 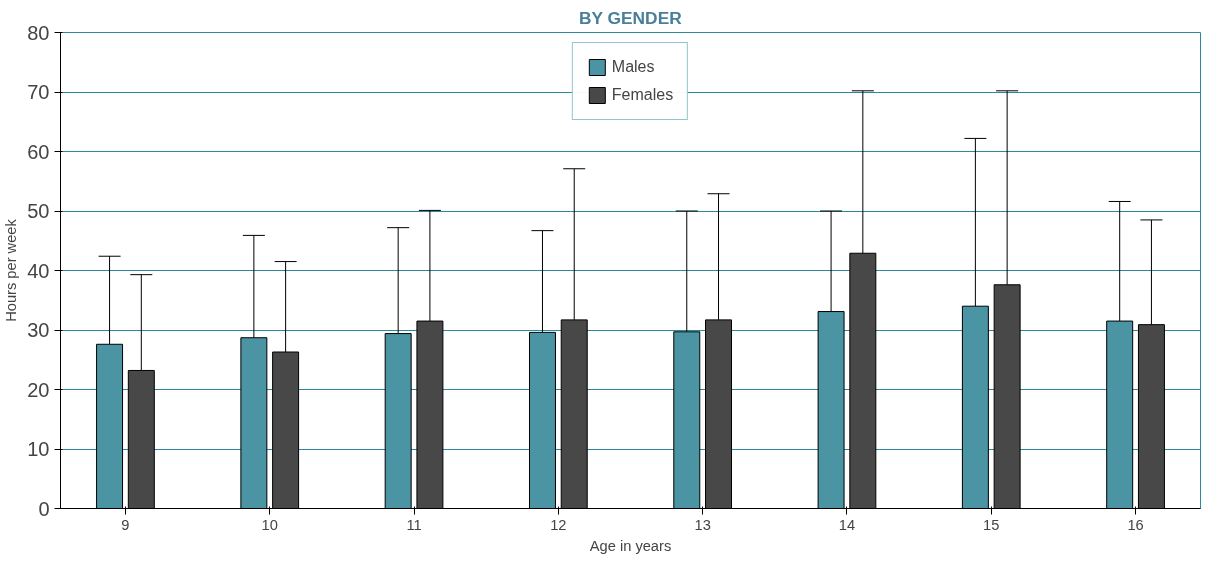 What do you see at coordinates (630, 17) in the screenshot?
I see `chart-title: BY GENDER` at bounding box center [630, 17].